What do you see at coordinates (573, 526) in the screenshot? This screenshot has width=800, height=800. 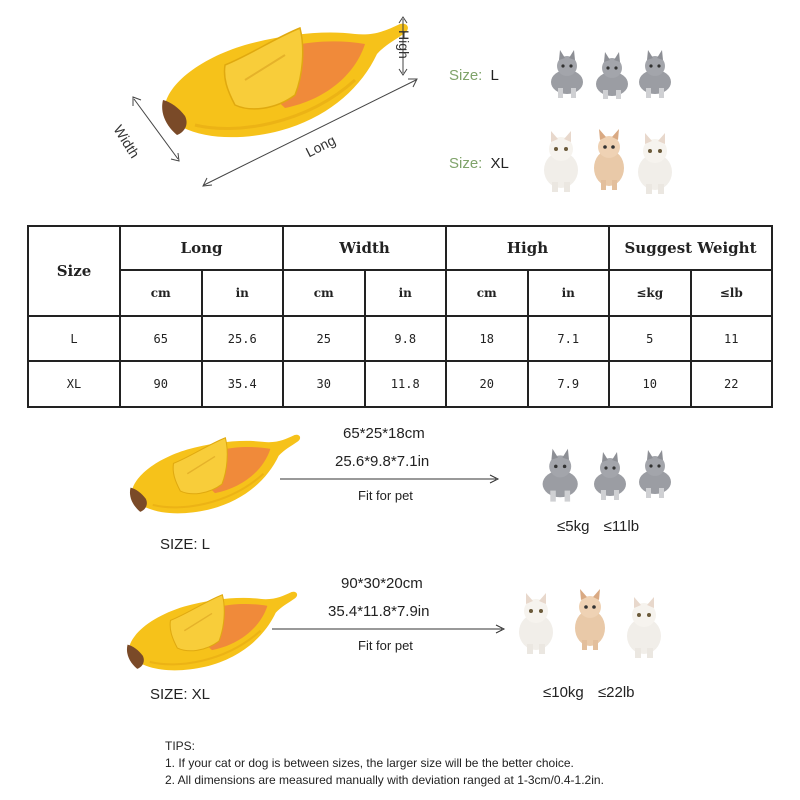 I see `size-l-weight-kg: ≤5kg` at bounding box center [573, 526].